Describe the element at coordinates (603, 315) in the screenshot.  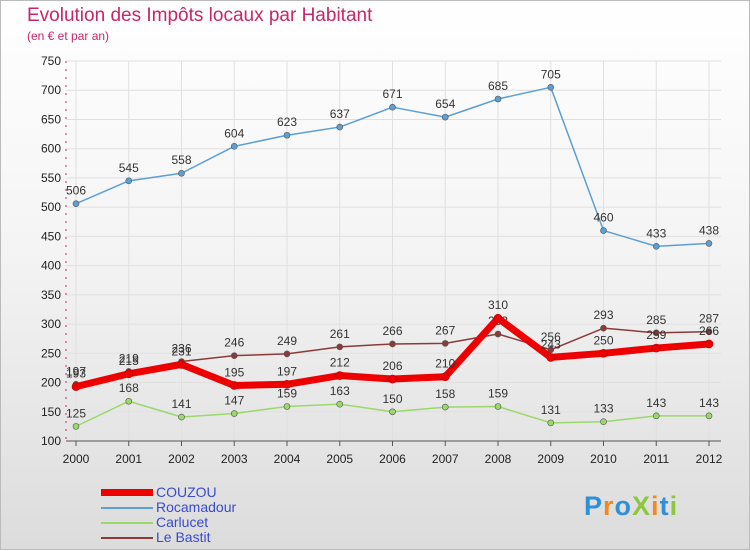
I see `data-label: 293` at that location.